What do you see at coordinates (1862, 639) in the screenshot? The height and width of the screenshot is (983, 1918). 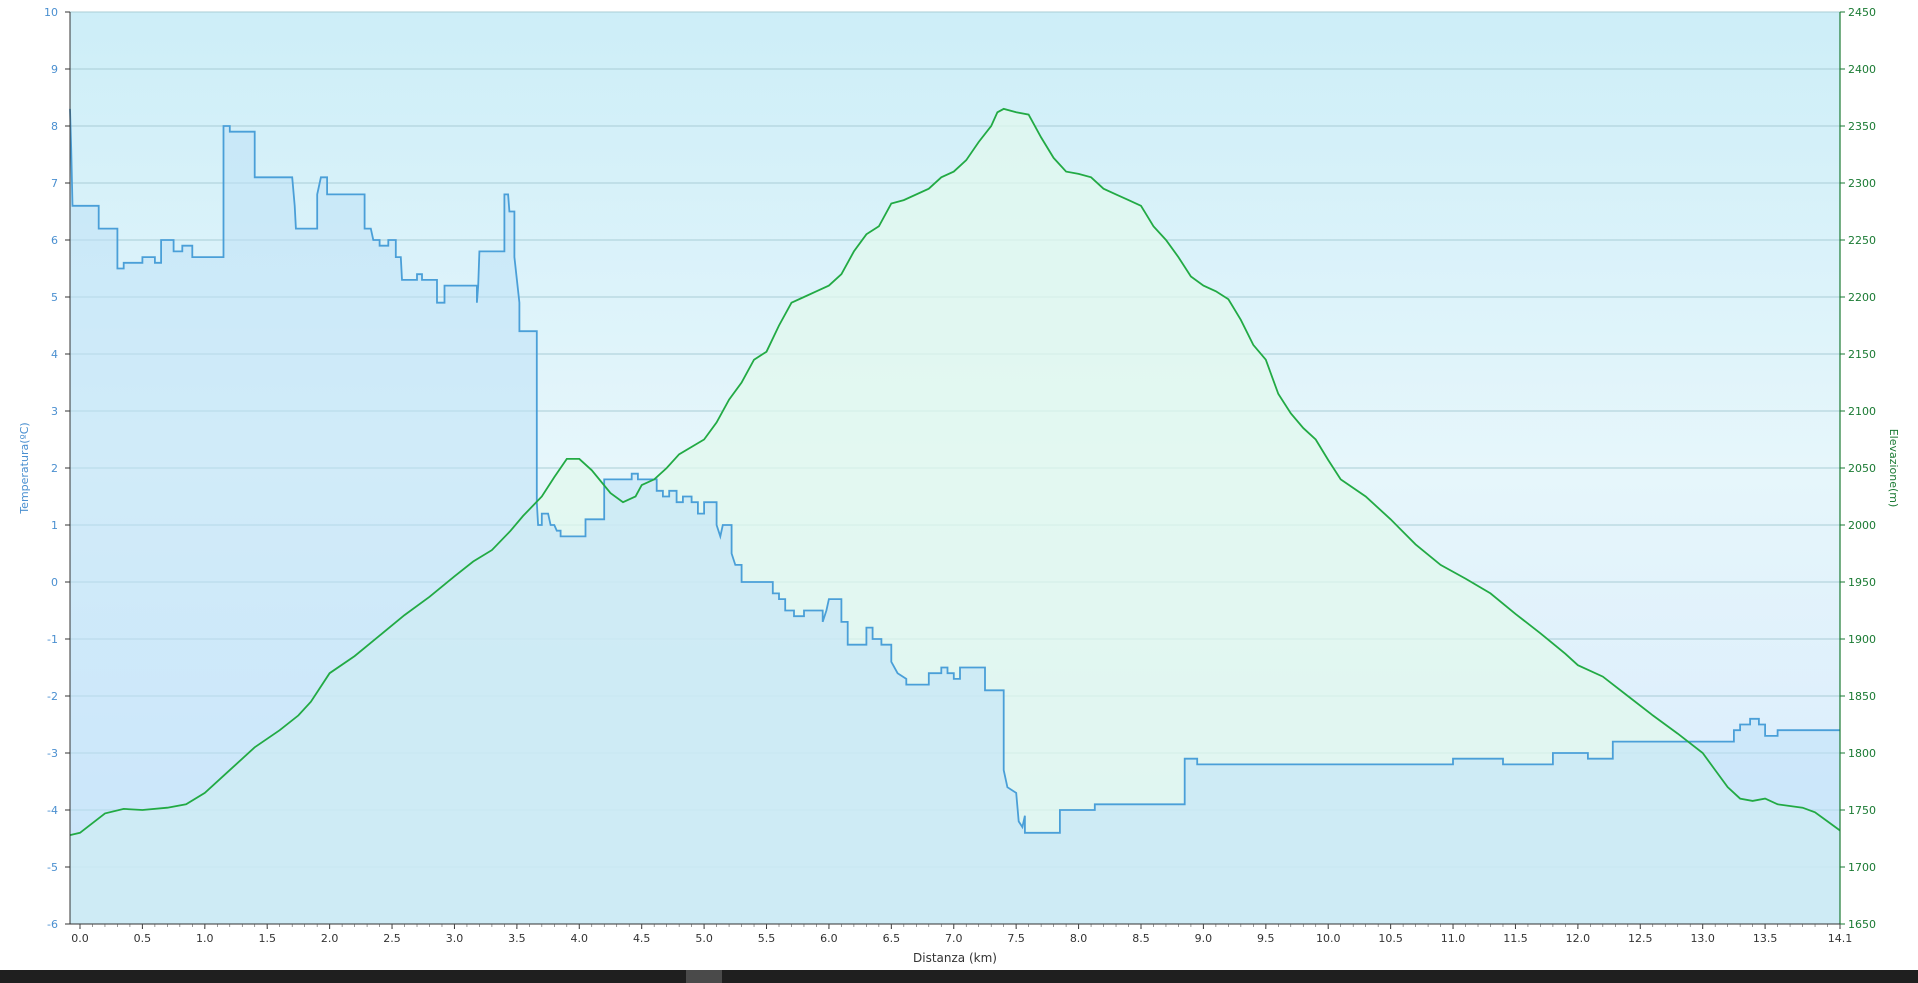 I see `y-right-tick-label: 1900` at bounding box center [1862, 639].